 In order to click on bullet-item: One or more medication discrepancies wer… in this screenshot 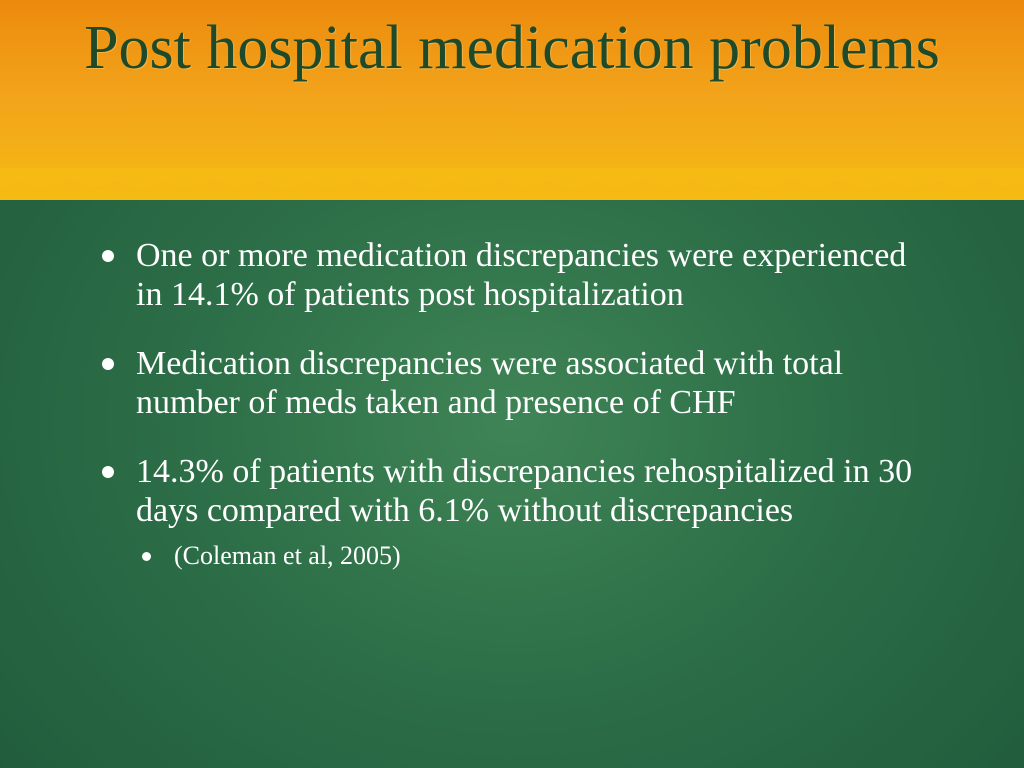, I will do `click(511, 275)`.